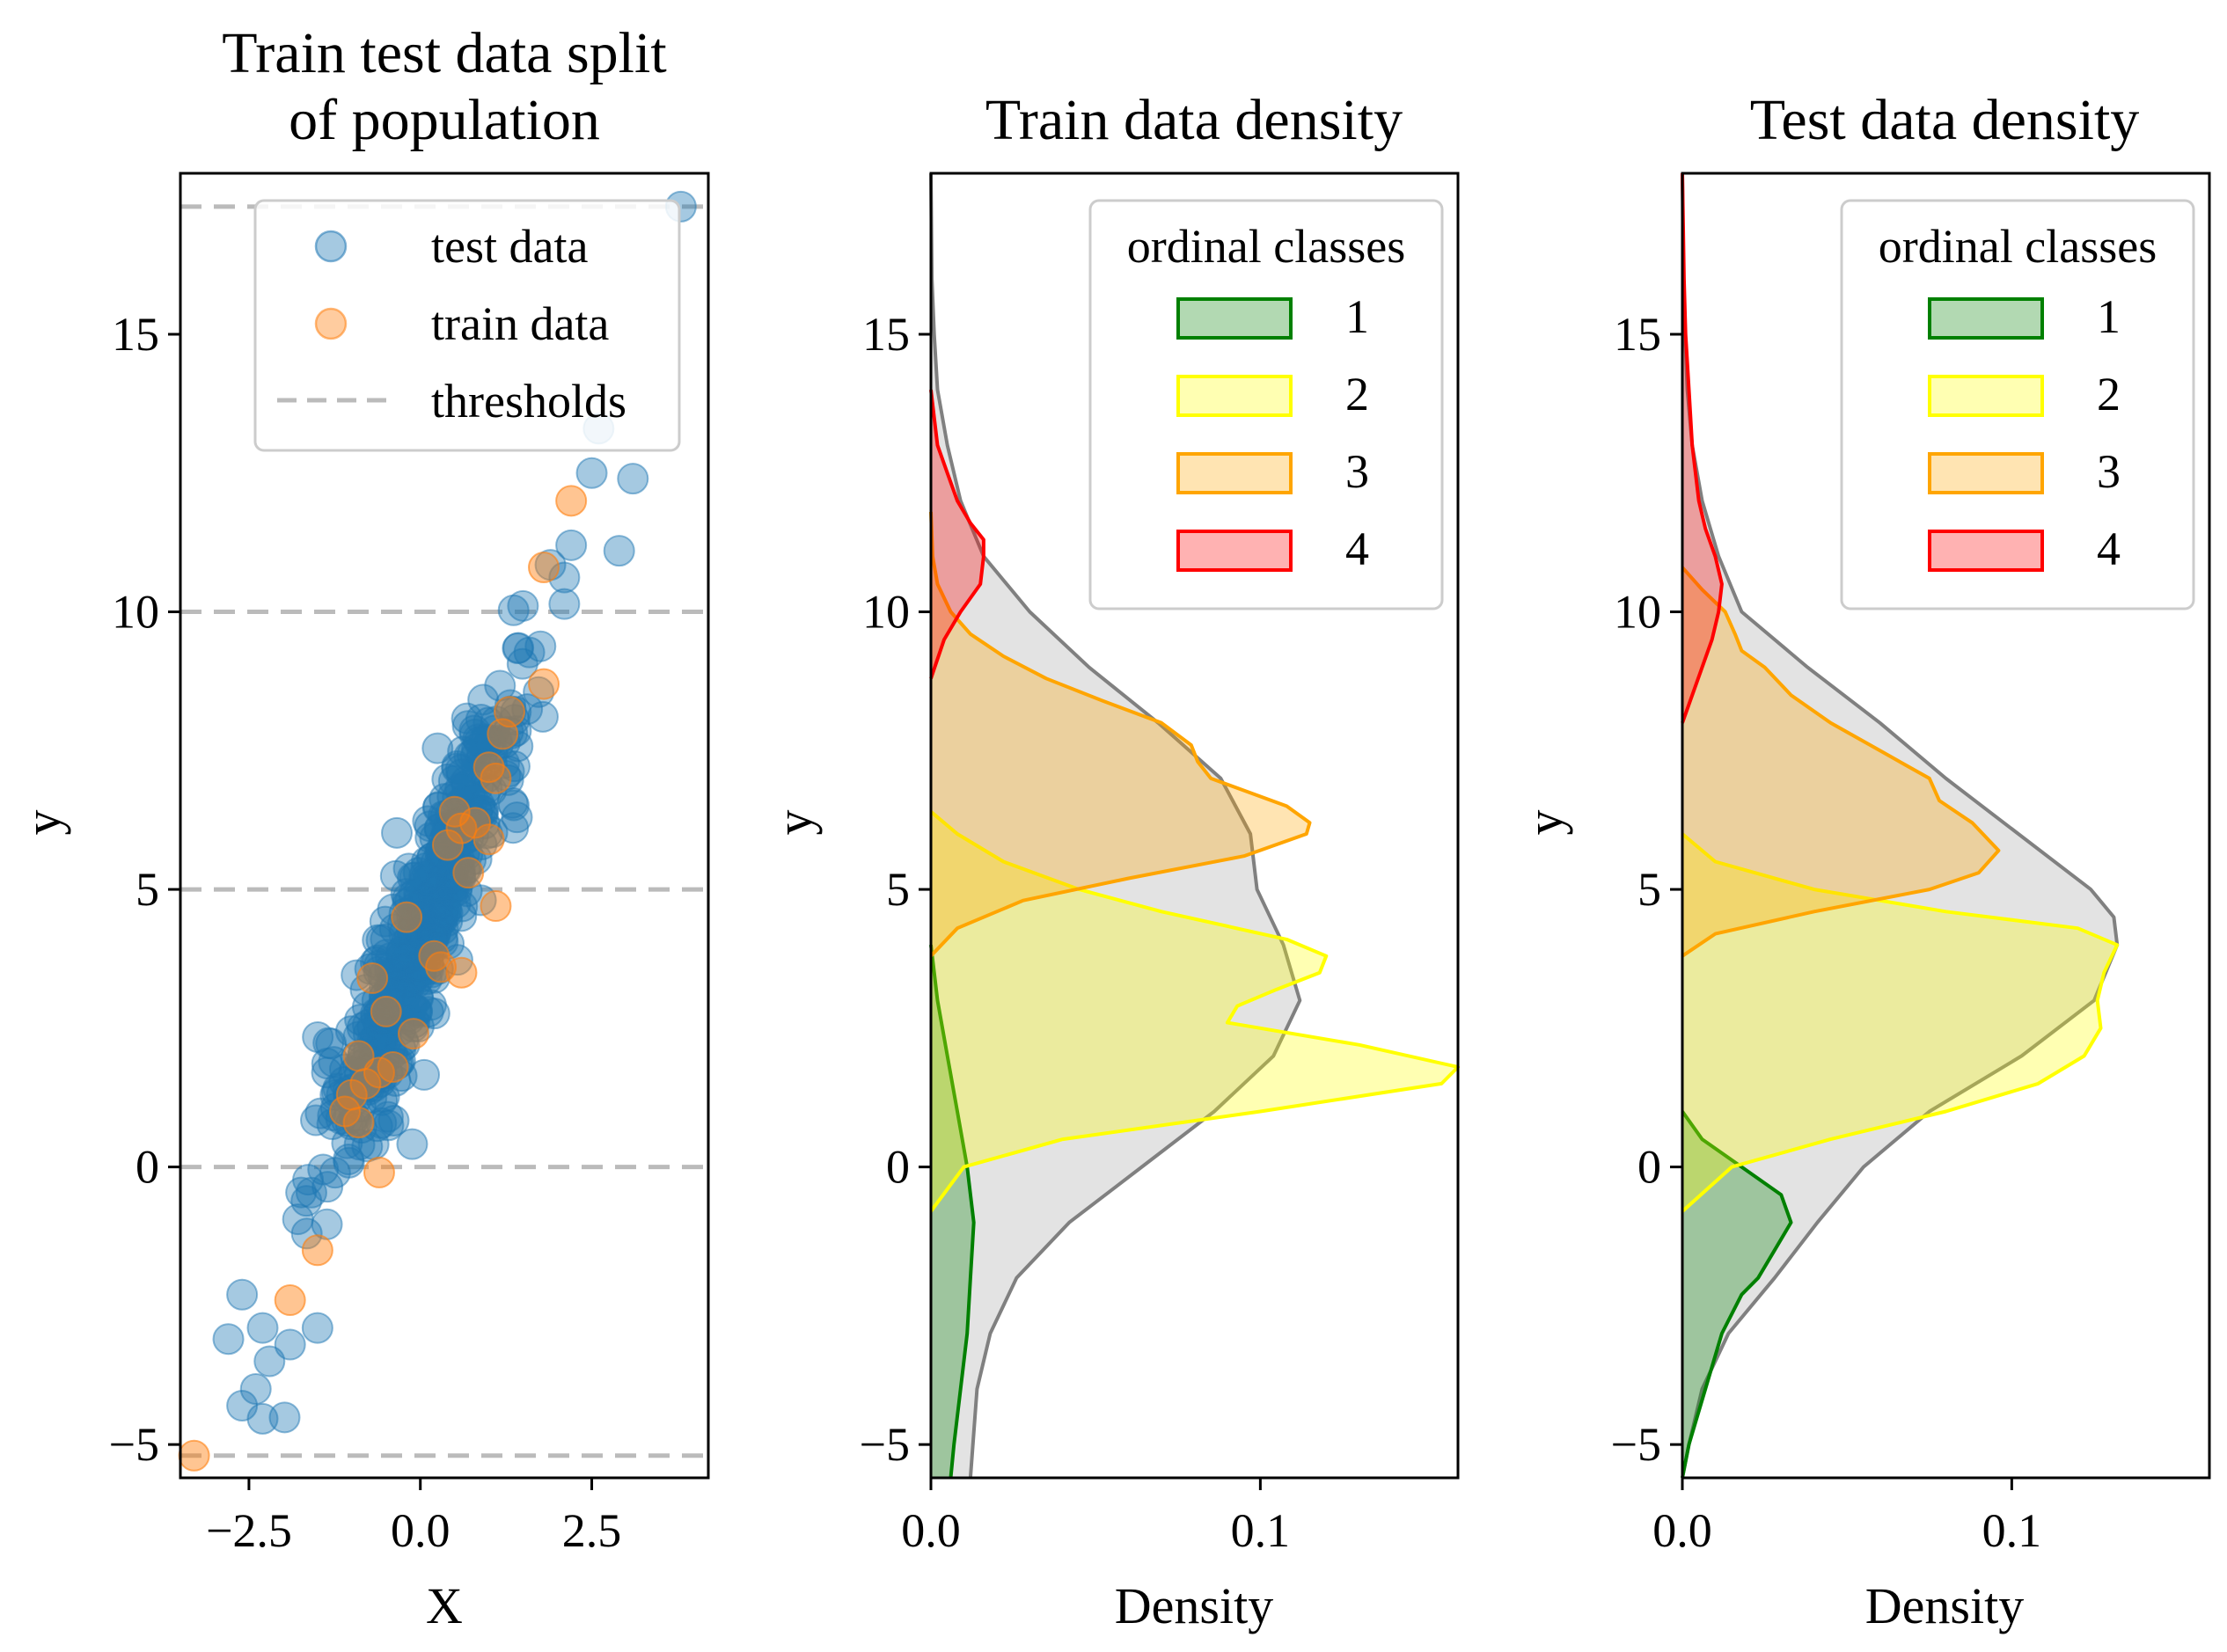 The width and height of the screenshot is (2227, 1652). I want to click on test-density-legend-title: ordinal classes, so click(2018, 247).